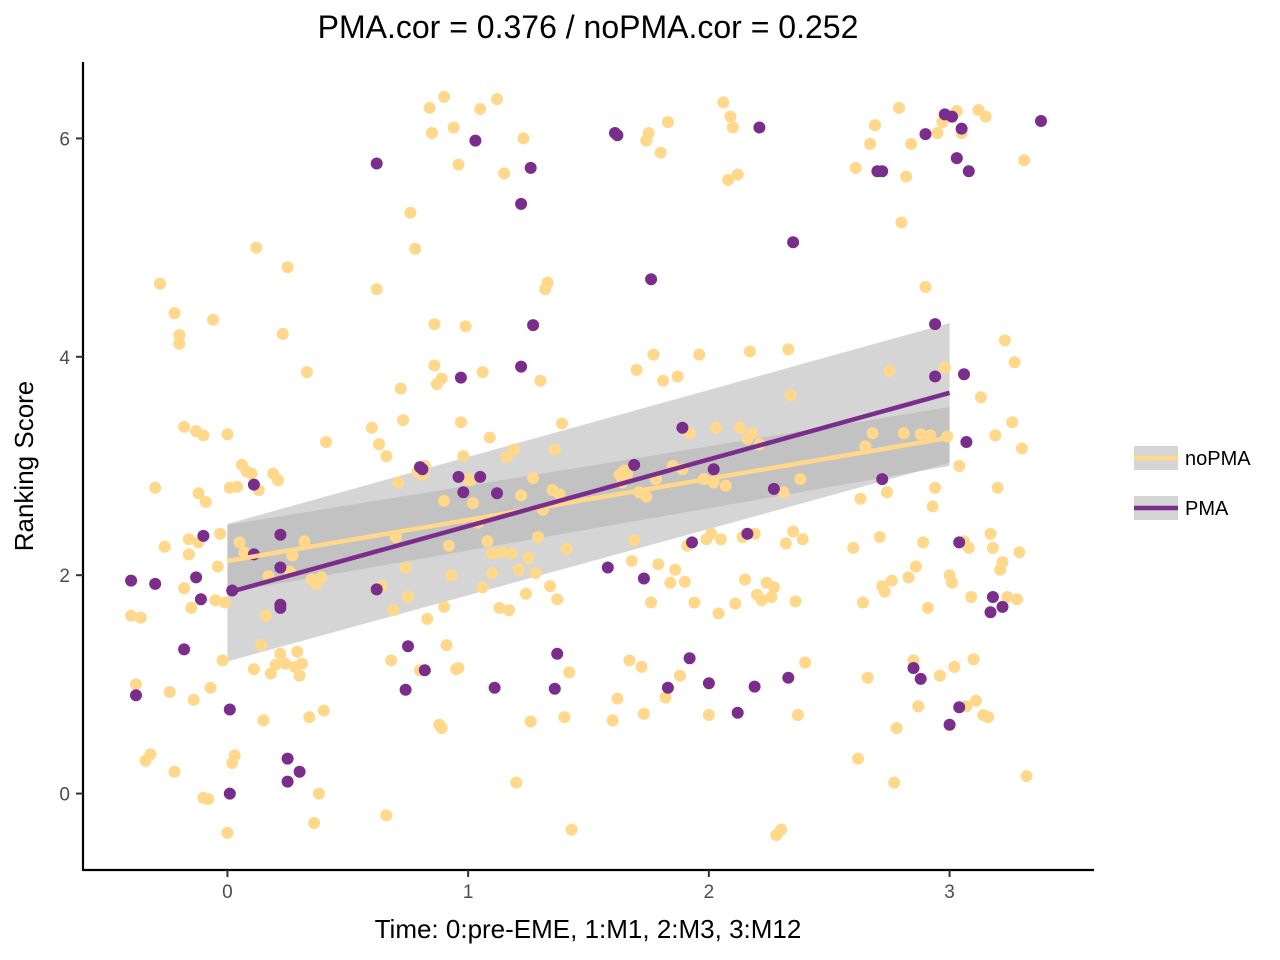 The height and width of the screenshot is (960, 1280). What do you see at coordinates (468, 892) in the screenshot?
I see `x-tick-label: 1` at bounding box center [468, 892].